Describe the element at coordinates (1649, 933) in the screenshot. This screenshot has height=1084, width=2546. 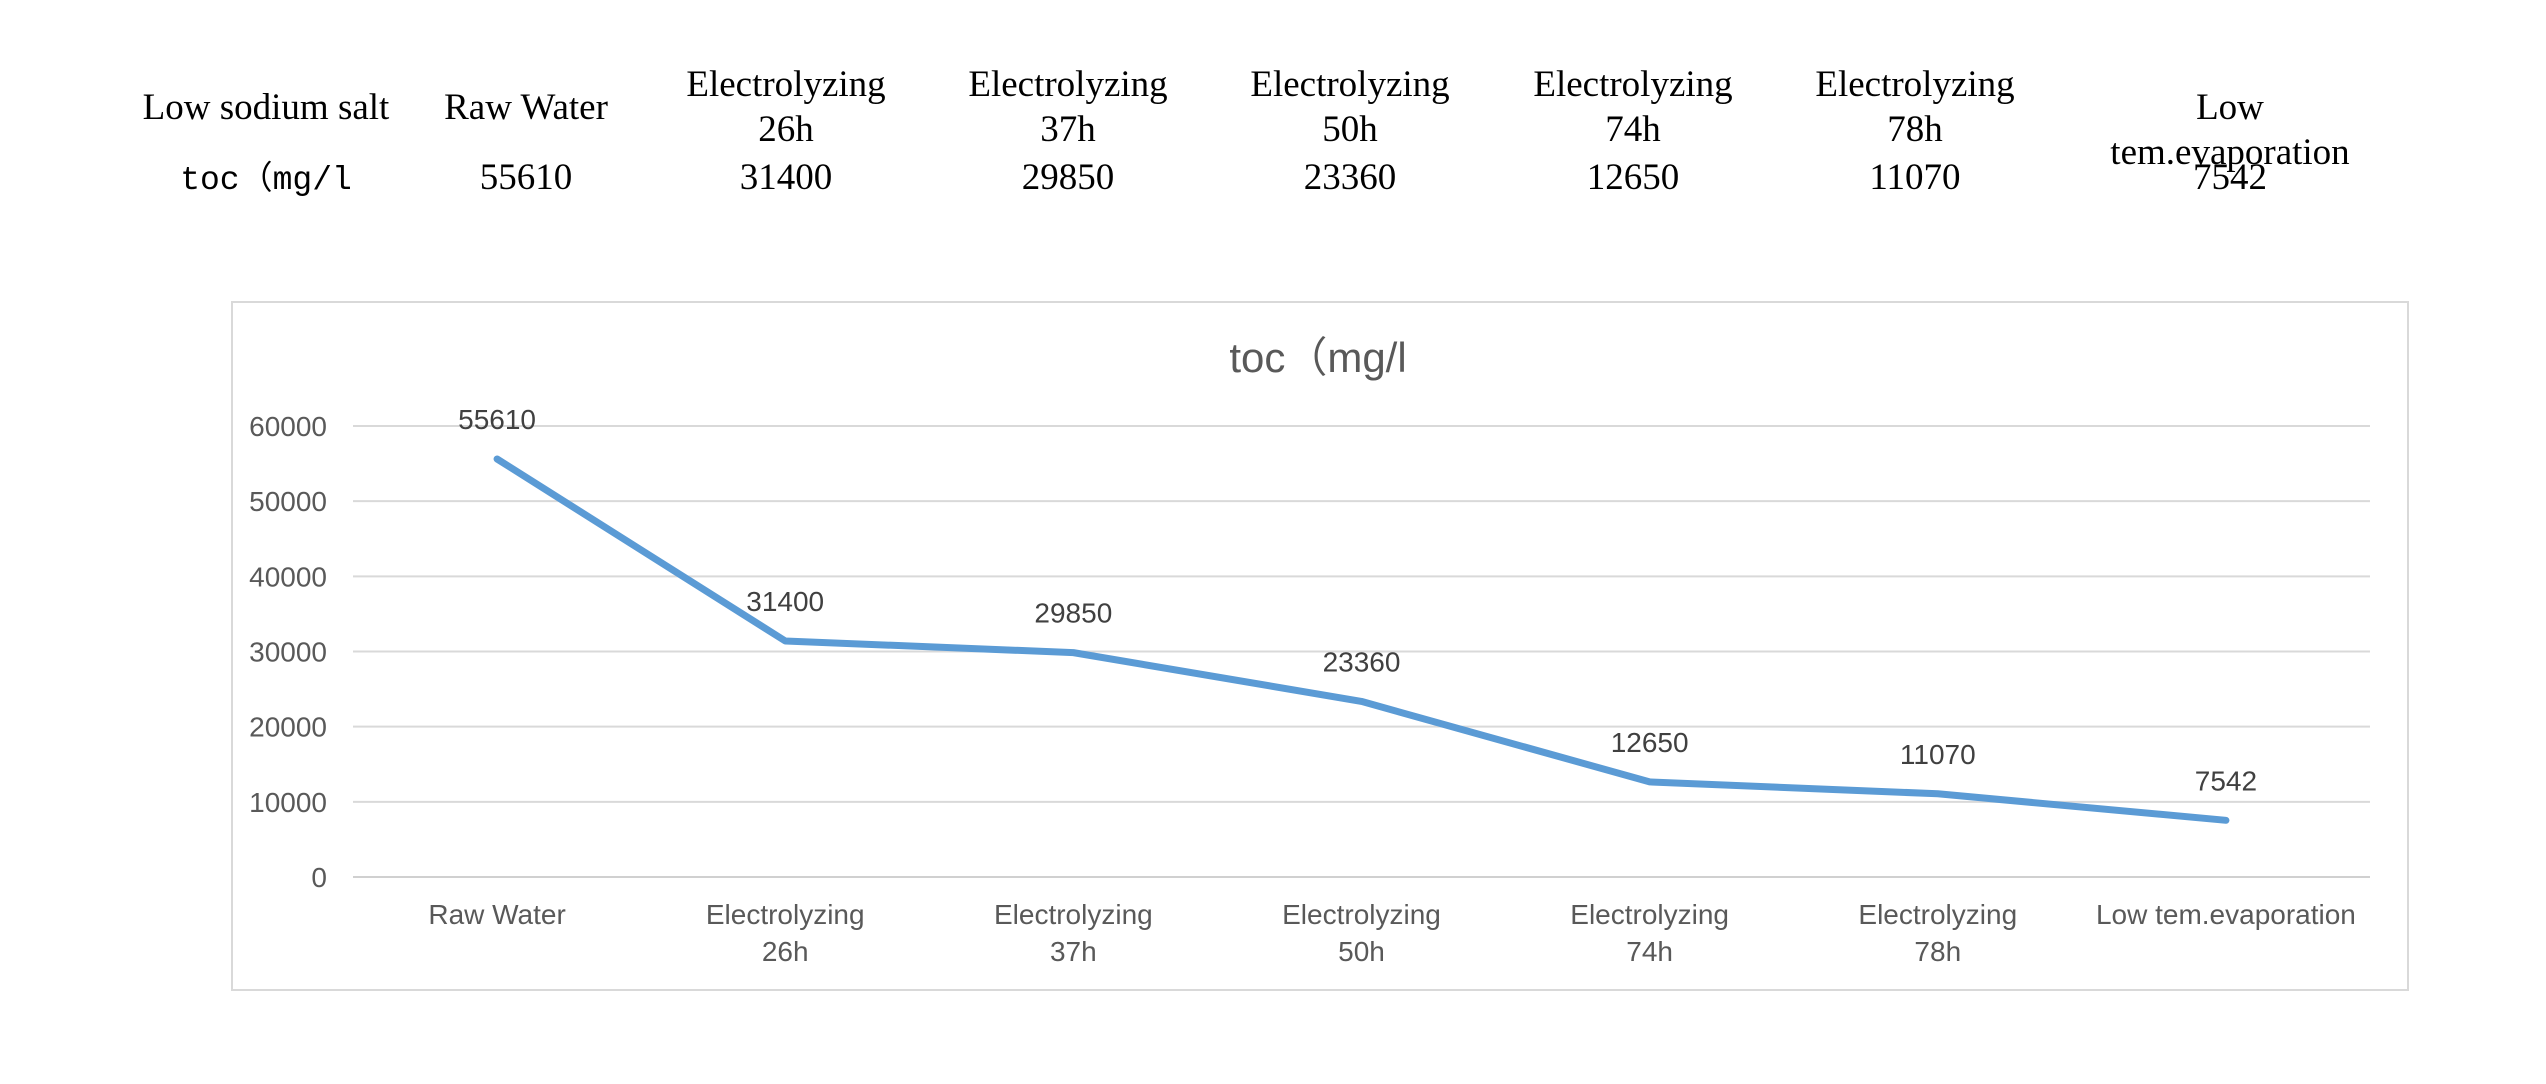
I see `x-tick-label: Electrolyzing 74h` at that location.